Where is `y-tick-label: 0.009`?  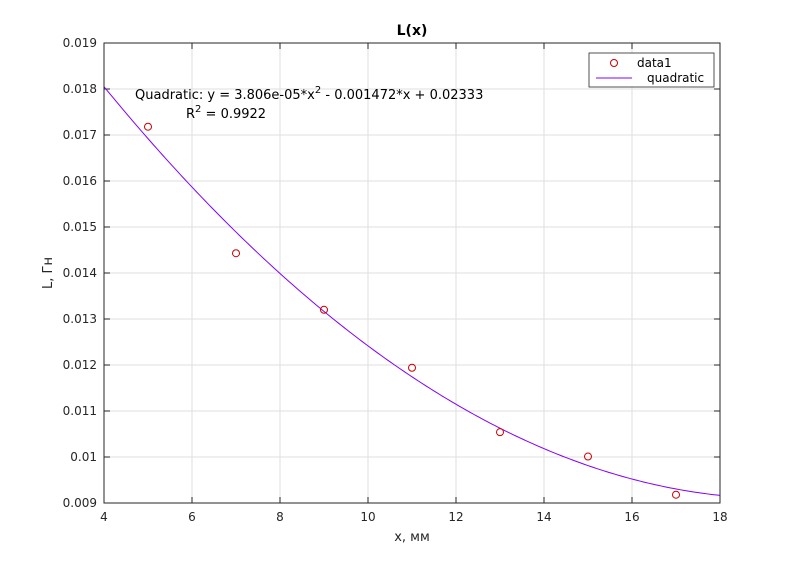 y-tick-label: 0.009 is located at coordinates (80, 503).